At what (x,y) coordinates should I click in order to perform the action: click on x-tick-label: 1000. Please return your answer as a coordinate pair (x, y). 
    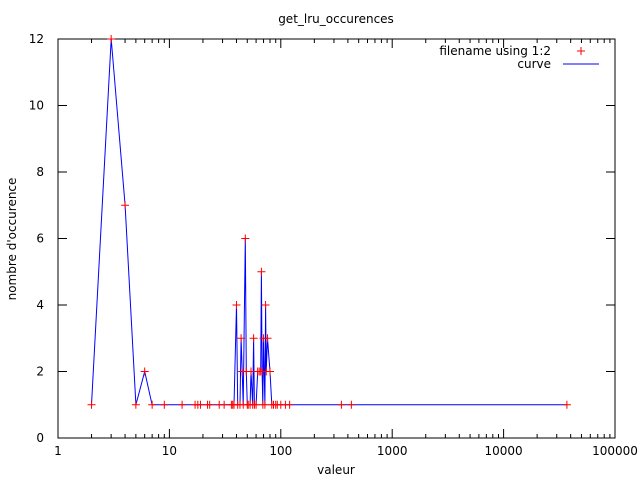
    Looking at the image, I should click on (392, 451).